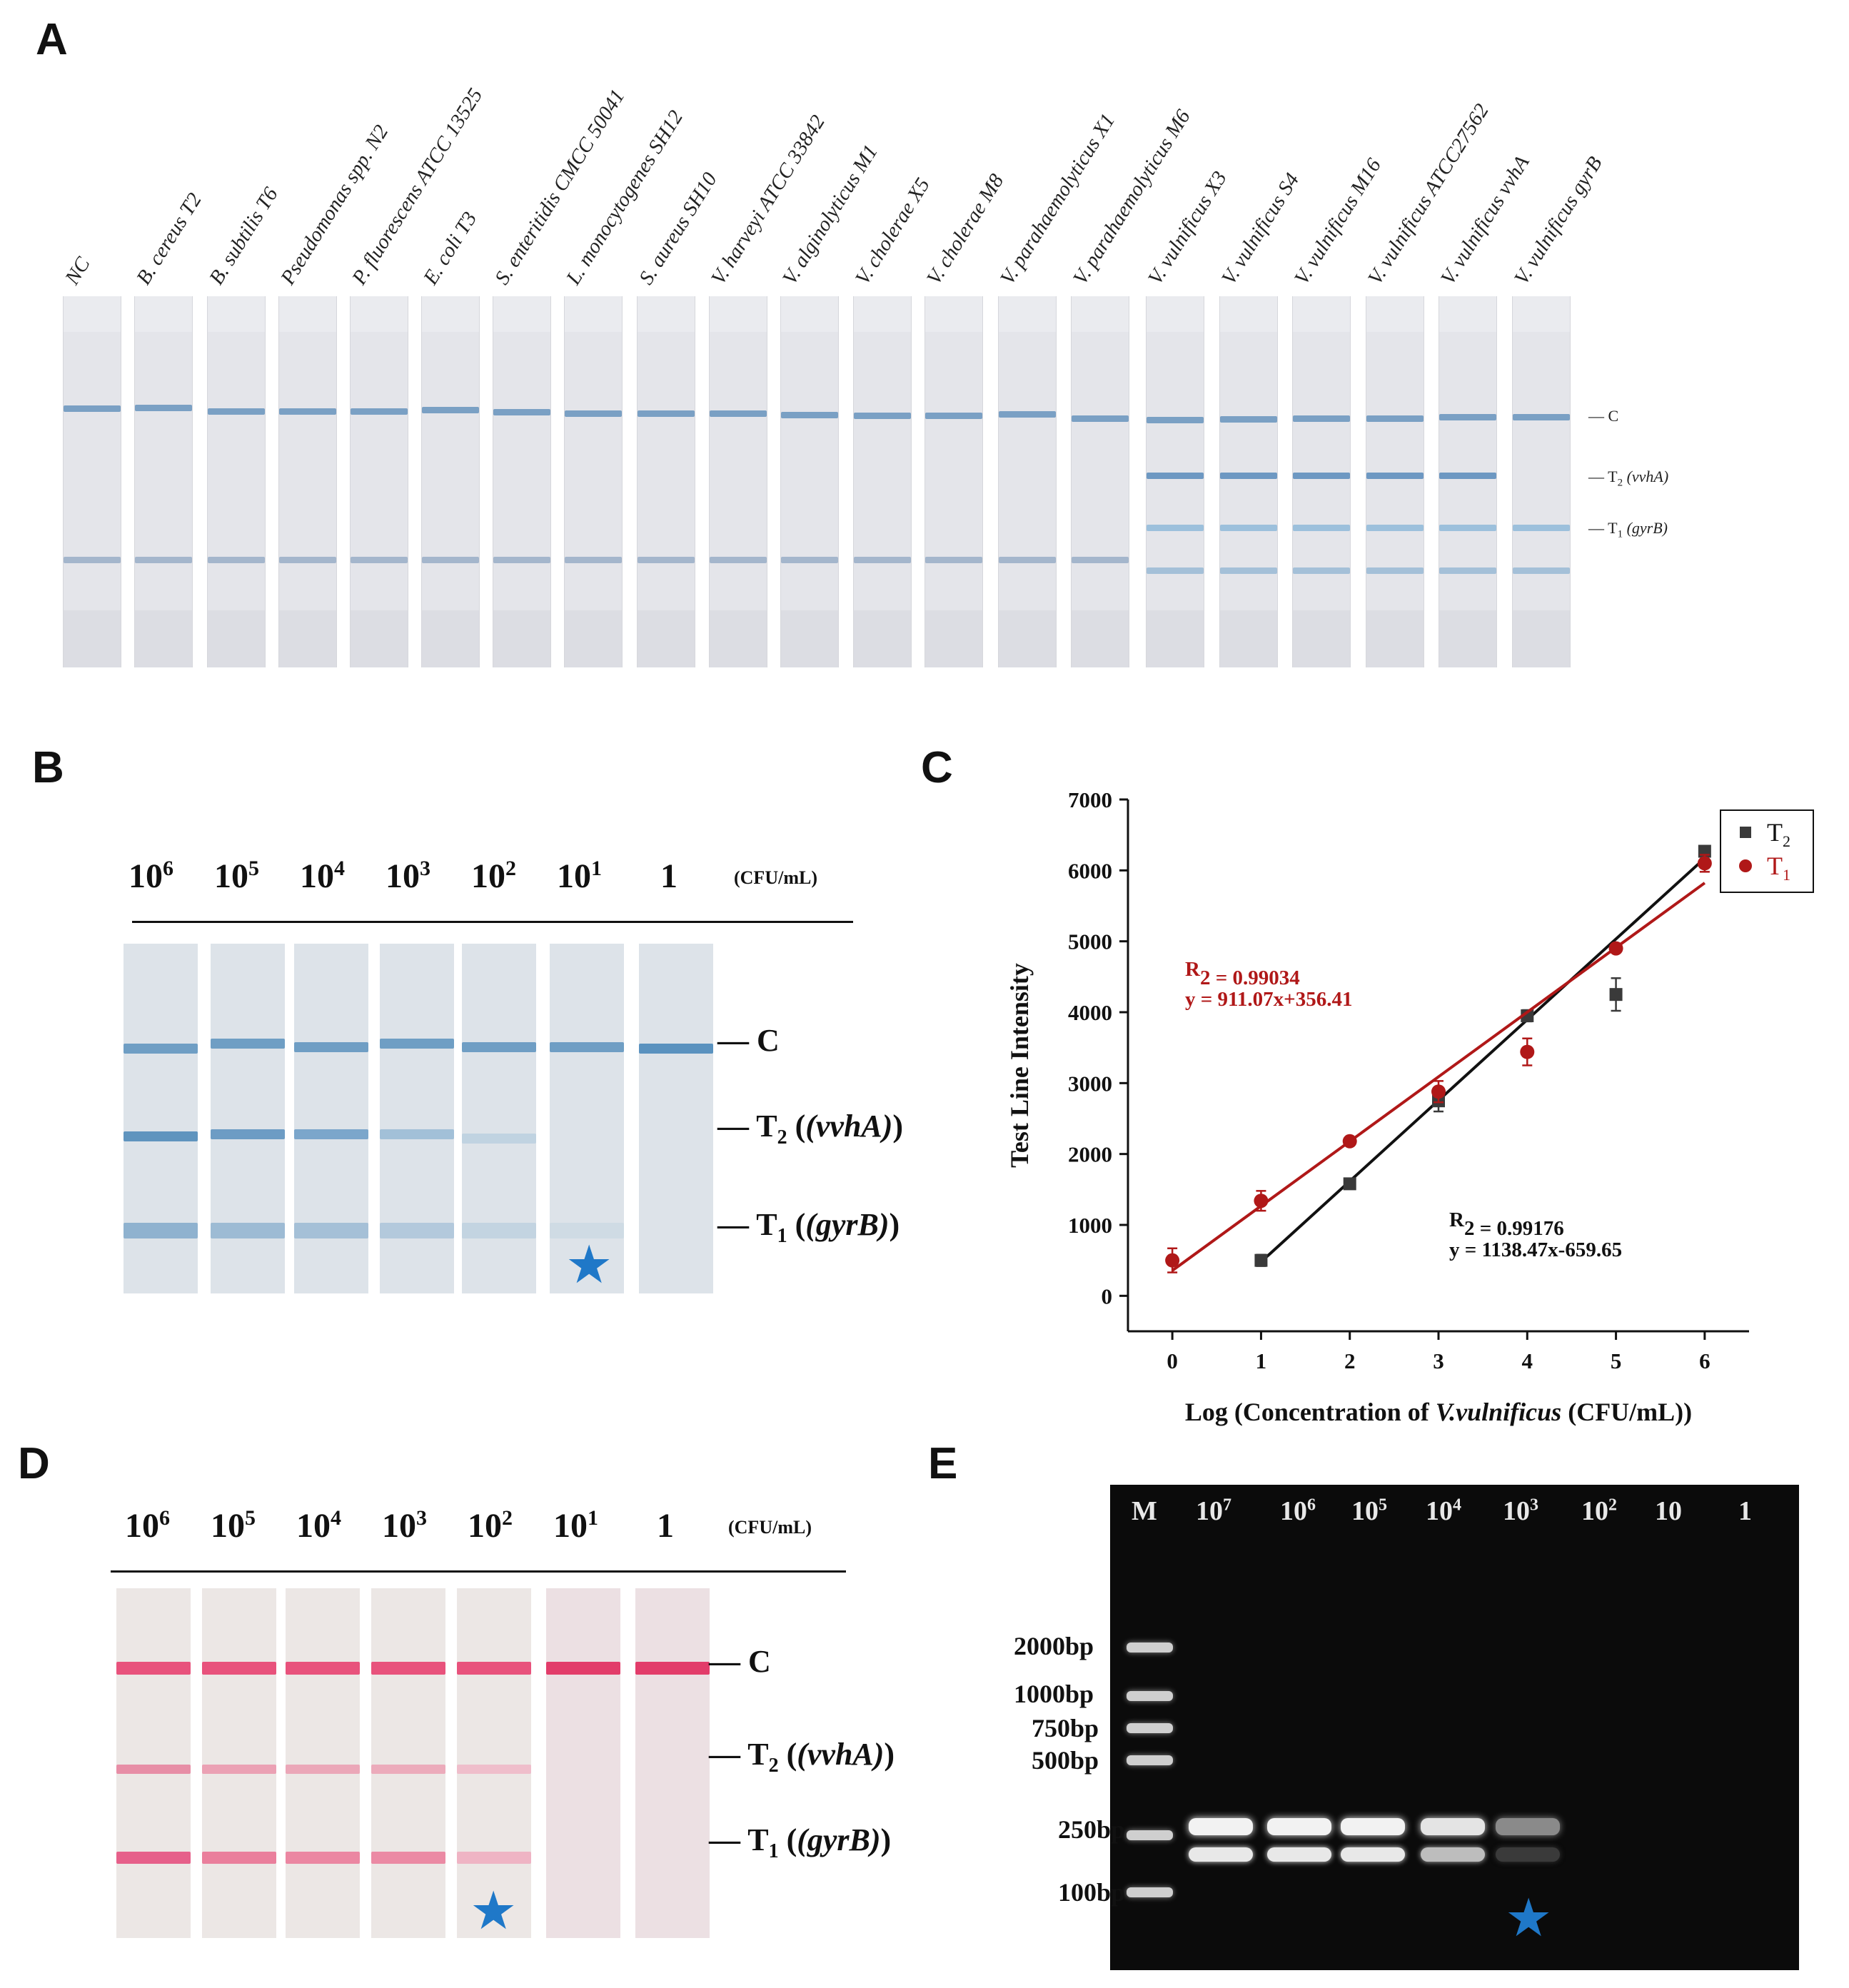 The height and width of the screenshot is (1988, 1849). I want to click on panel-b-star-icon: ★, so click(589, 1265).